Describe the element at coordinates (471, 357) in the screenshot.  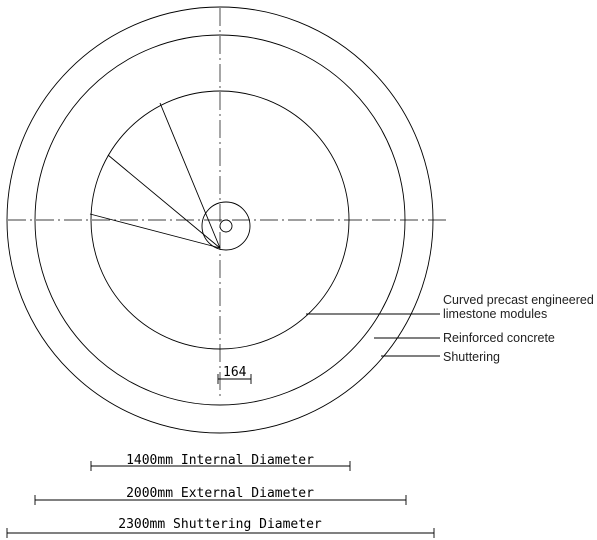
I see `shuttering-label: Shuttering` at that location.